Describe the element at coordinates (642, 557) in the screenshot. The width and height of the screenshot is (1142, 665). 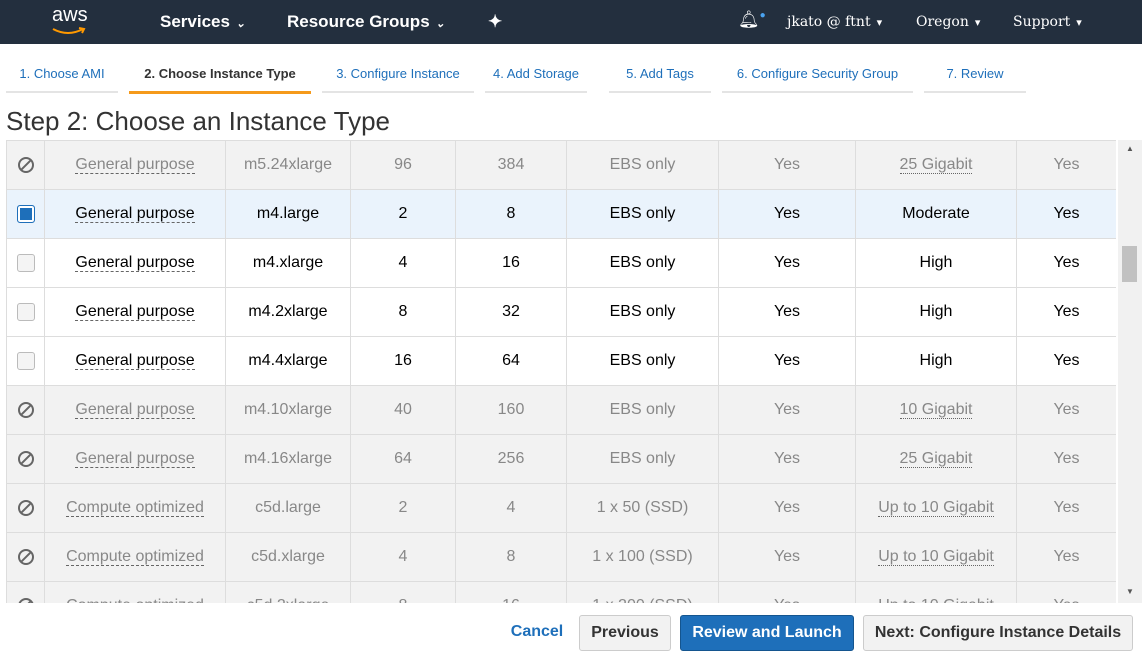
I see `storage-cell: 1 x 100 (SSD)` at that location.